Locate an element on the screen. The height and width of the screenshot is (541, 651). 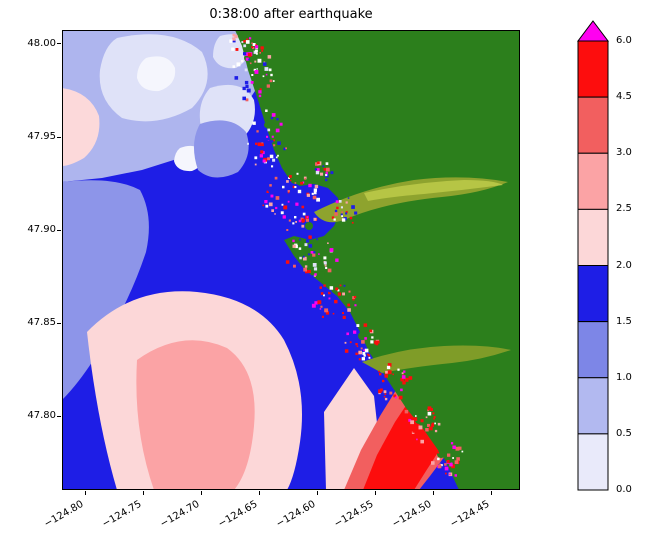
colorbar-tick-label: 1.0 is located at coordinates (624, 377).